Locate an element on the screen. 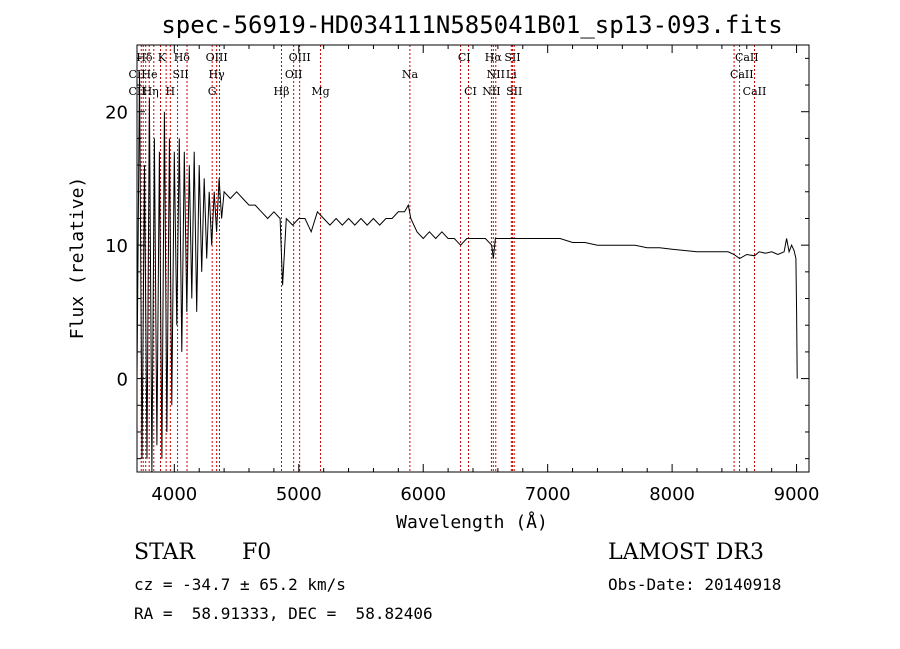 The height and width of the screenshot is (649, 900). y-tick-label: 10 is located at coordinates (116, 246).